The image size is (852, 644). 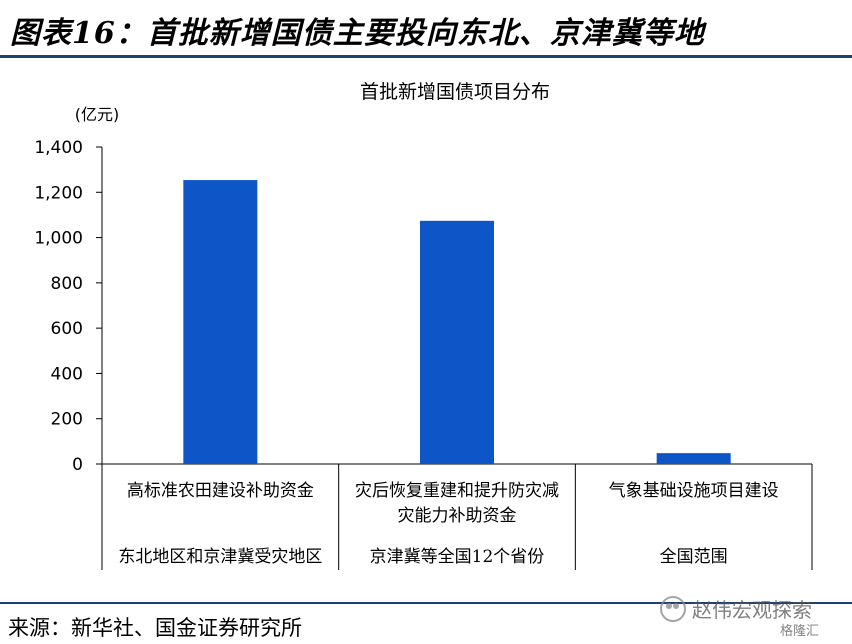 I want to click on figure-header: 图表16：首批新增国债主要投向东北、京津冀等地, so click(x=426, y=30).